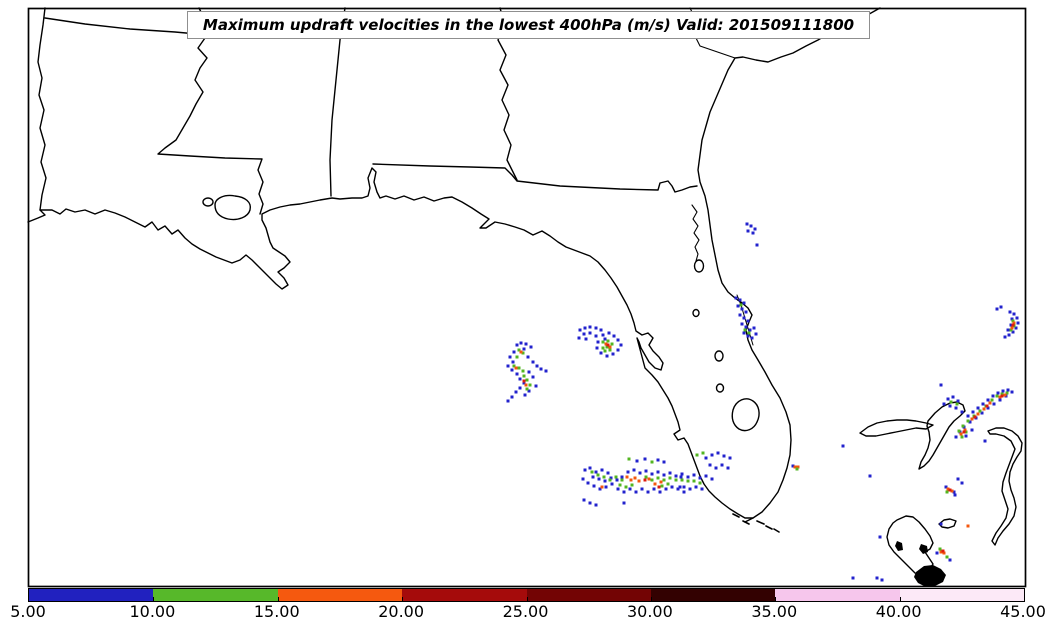 The width and height of the screenshot is (1060, 633). What do you see at coordinates (208, 202) in the screenshot?
I see `lake-maurepas` at bounding box center [208, 202].